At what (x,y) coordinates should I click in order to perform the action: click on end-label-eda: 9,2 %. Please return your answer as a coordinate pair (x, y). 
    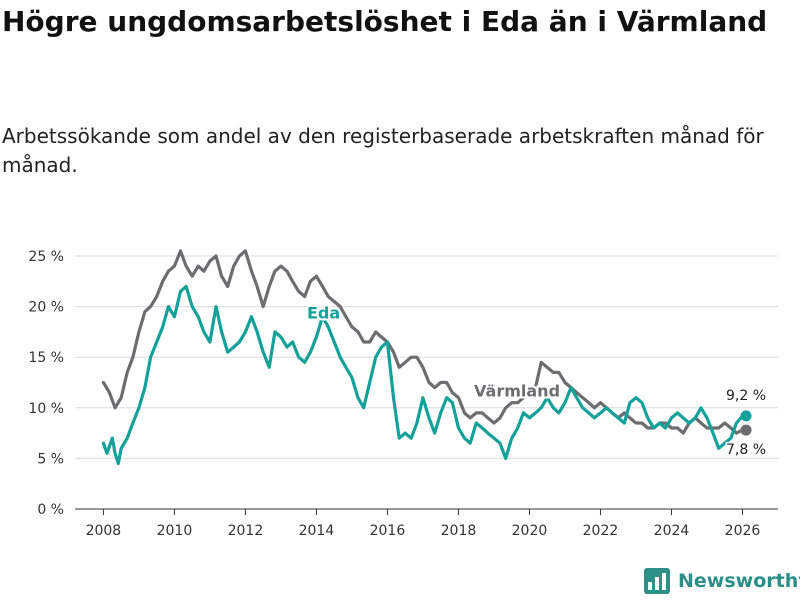
    Looking at the image, I should click on (746, 396).